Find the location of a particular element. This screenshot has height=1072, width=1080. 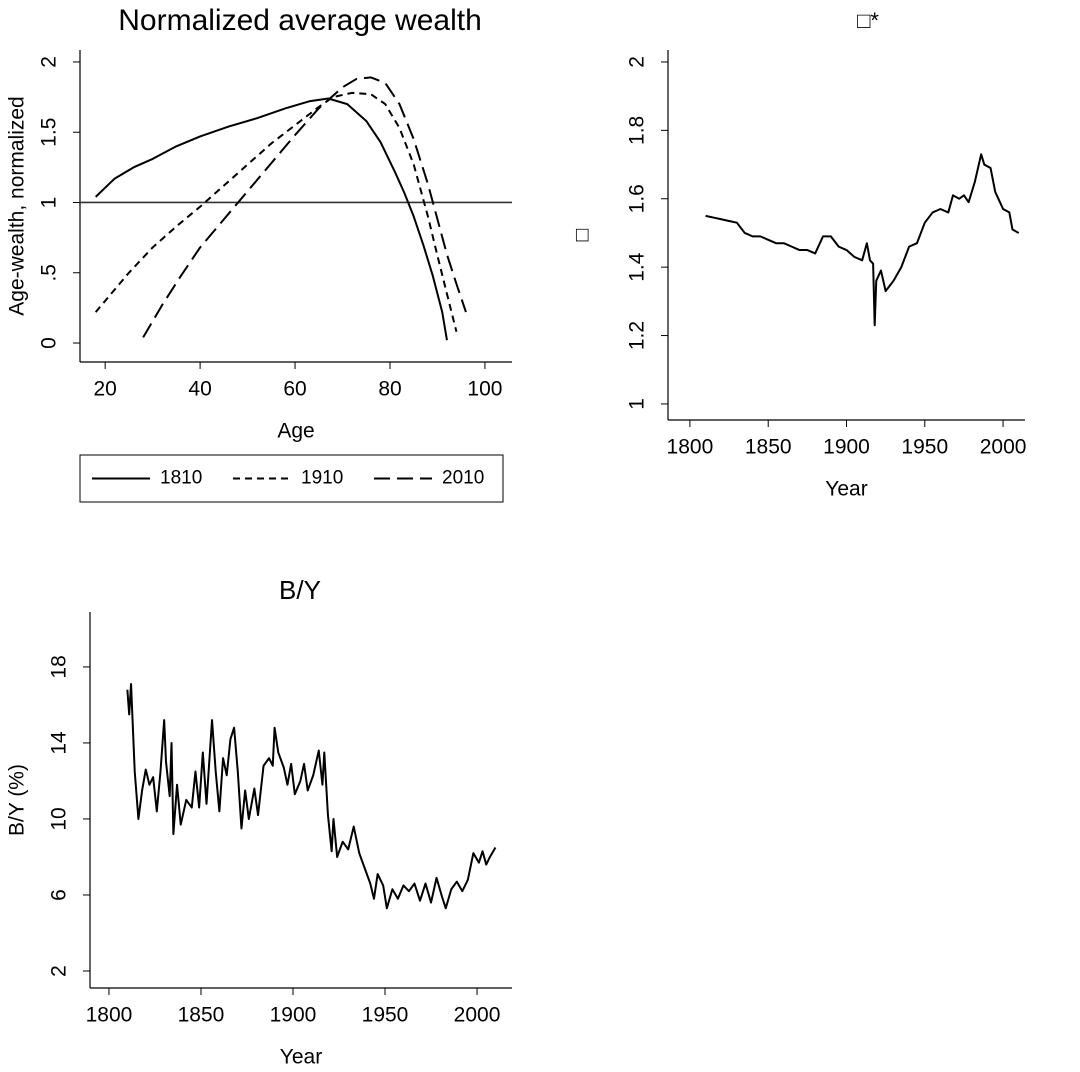

y-axis-label: □ is located at coordinates (582, 234).